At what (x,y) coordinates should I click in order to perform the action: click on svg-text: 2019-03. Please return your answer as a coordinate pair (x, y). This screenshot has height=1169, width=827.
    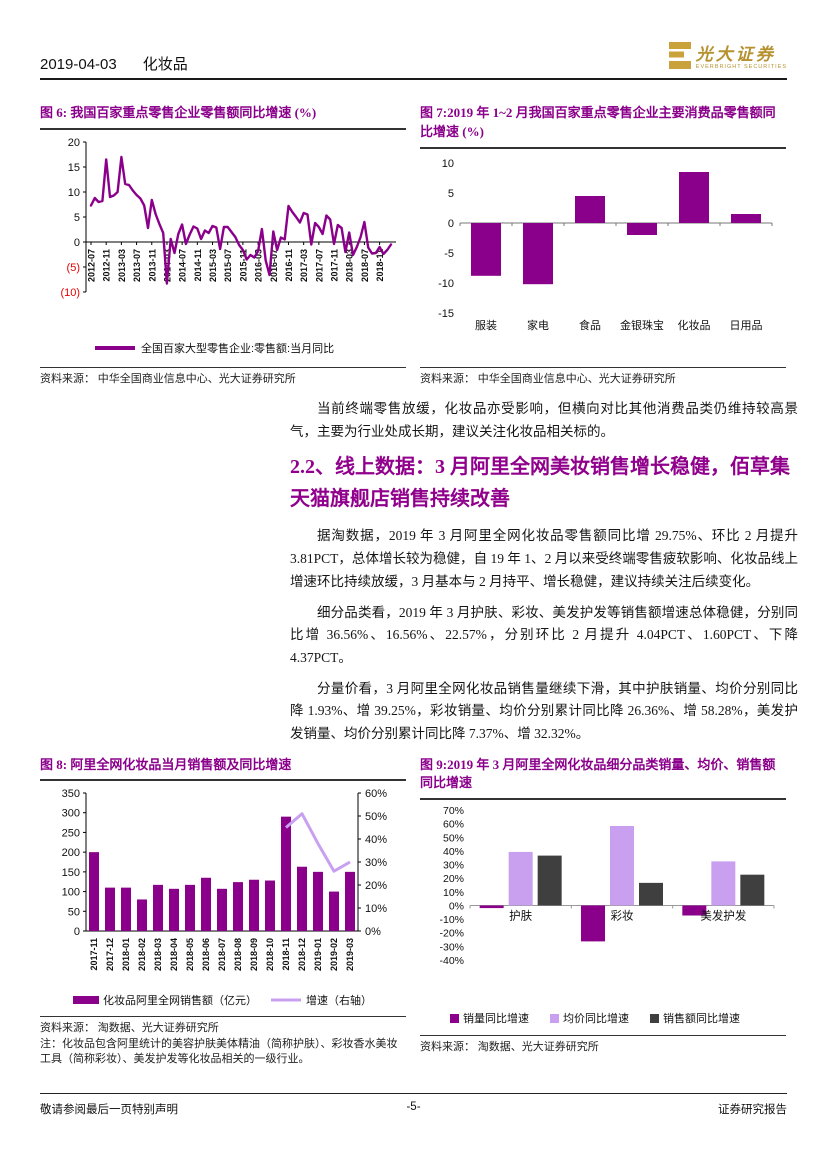
    Looking at the image, I should click on (350, 954).